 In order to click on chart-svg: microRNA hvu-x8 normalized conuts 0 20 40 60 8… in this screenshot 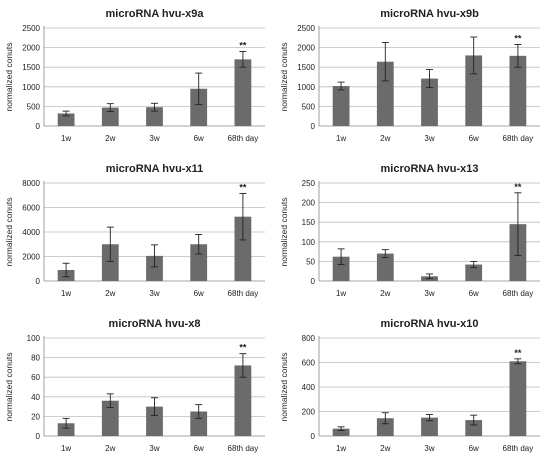, I will do `click(134, 385)`.